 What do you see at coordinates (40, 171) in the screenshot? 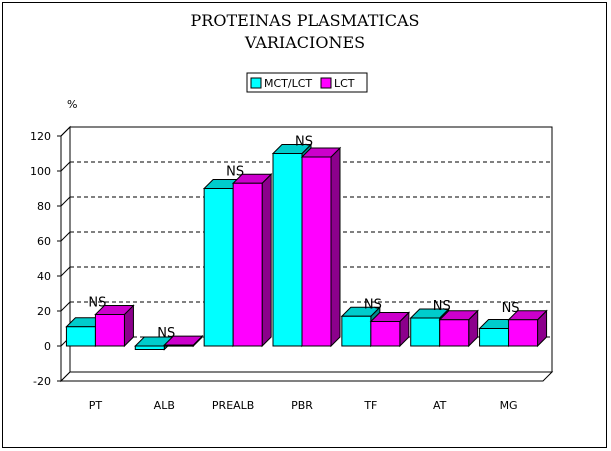
I see `y-tick-label: 100` at bounding box center [40, 171].